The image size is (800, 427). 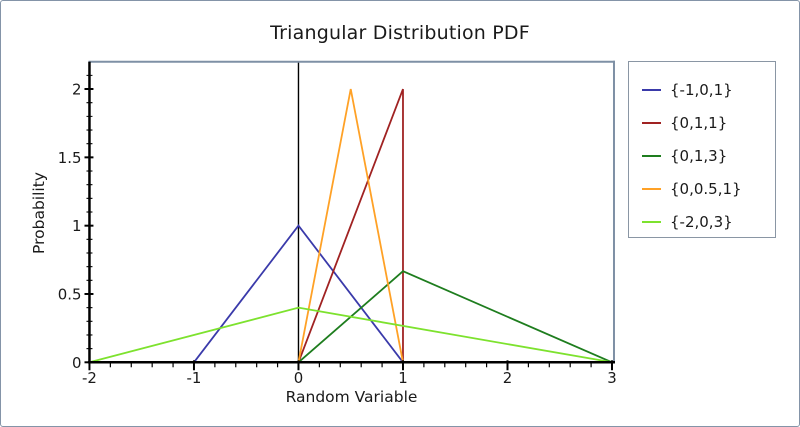 What do you see at coordinates (701, 221) in the screenshot?
I see `legend-item-label: {-2,0,3}` at bounding box center [701, 221].